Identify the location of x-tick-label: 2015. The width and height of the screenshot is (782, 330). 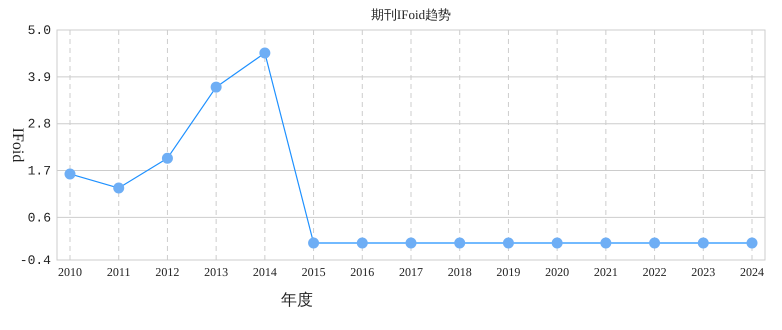
(314, 272).